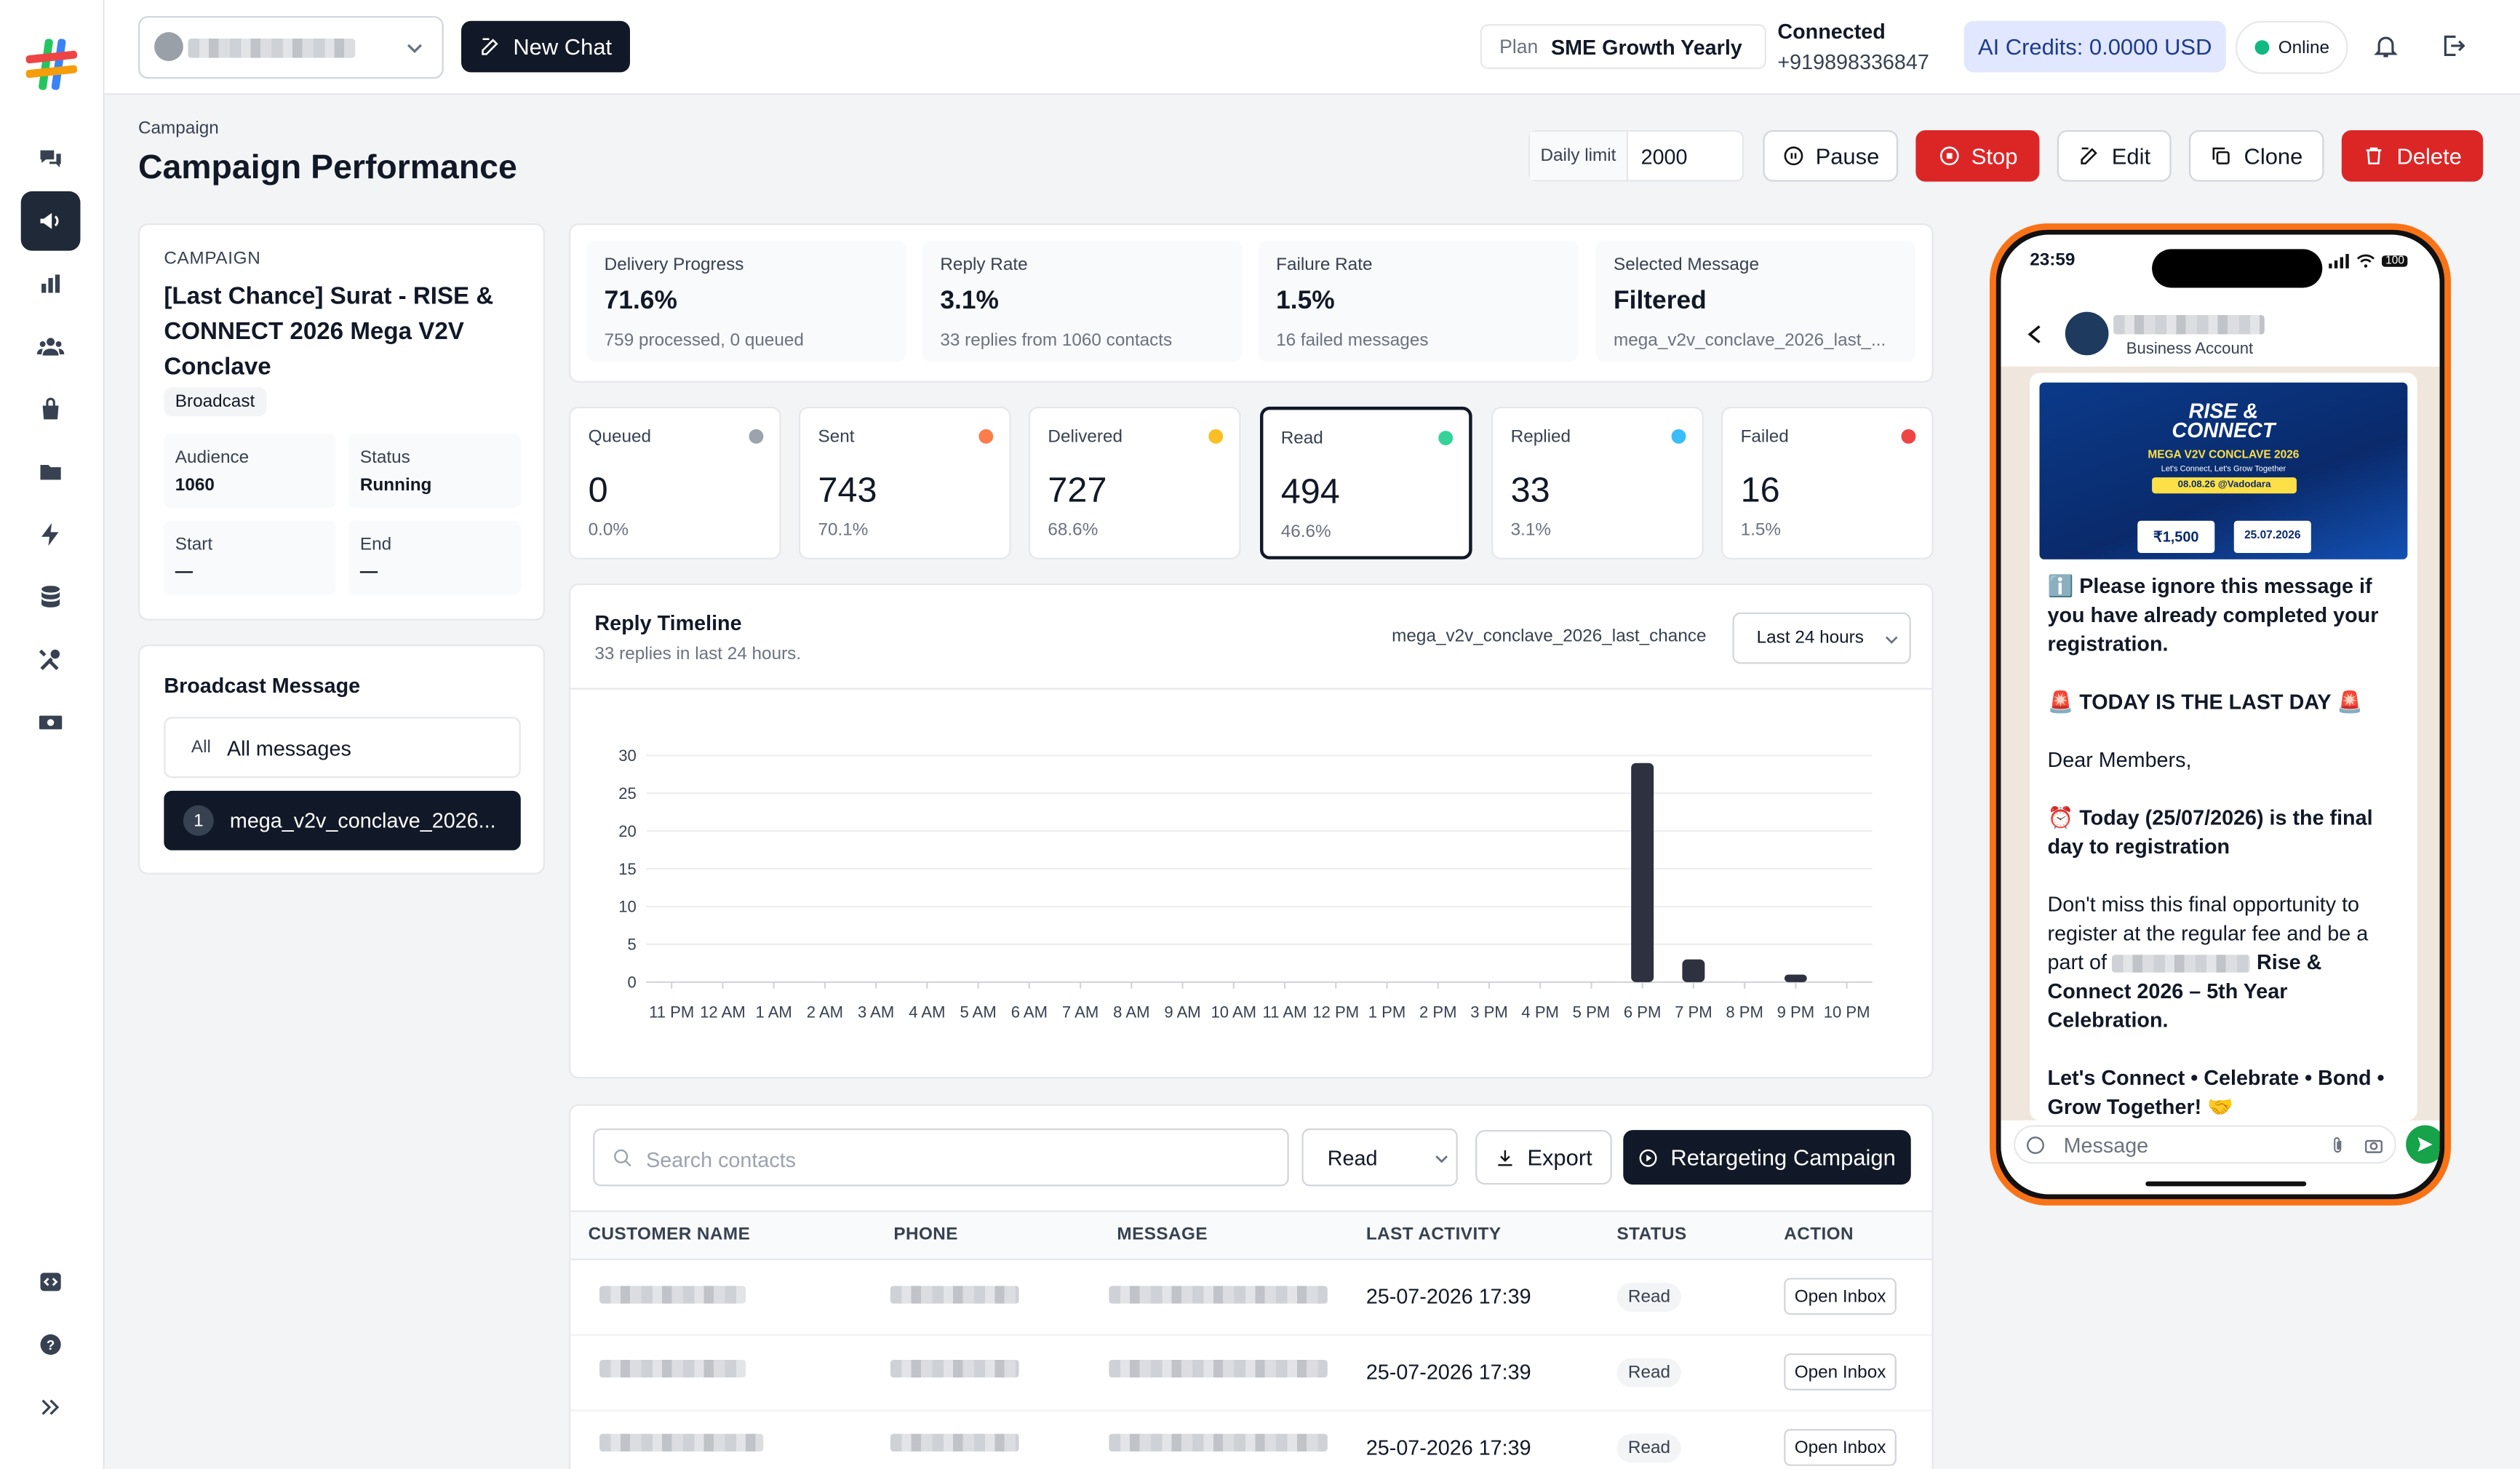 This screenshot has width=2520, height=1469. What do you see at coordinates (1418, 301) in the screenshot?
I see `summary-failure-rate: Failure Rate 1.5% 16 failed messages` at bounding box center [1418, 301].